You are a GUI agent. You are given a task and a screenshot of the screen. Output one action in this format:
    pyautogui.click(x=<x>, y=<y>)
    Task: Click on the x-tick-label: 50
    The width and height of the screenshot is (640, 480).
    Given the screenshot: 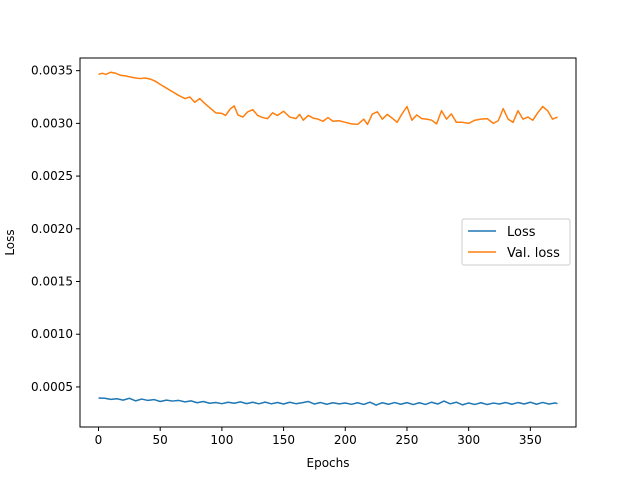 What is the action you would take?
    pyautogui.click(x=160, y=440)
    